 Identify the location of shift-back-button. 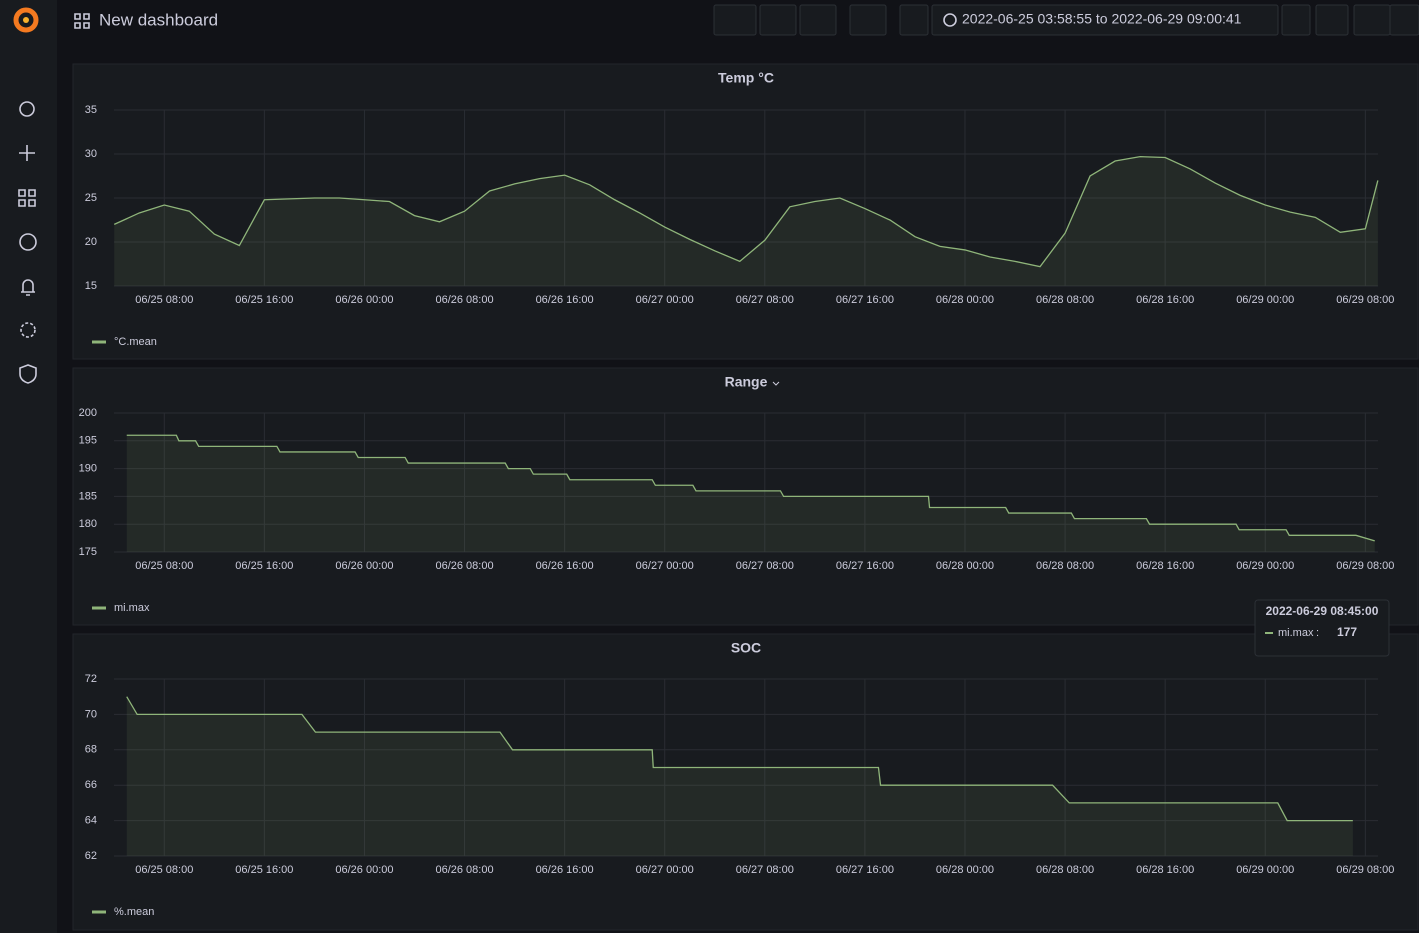
(914, 20).